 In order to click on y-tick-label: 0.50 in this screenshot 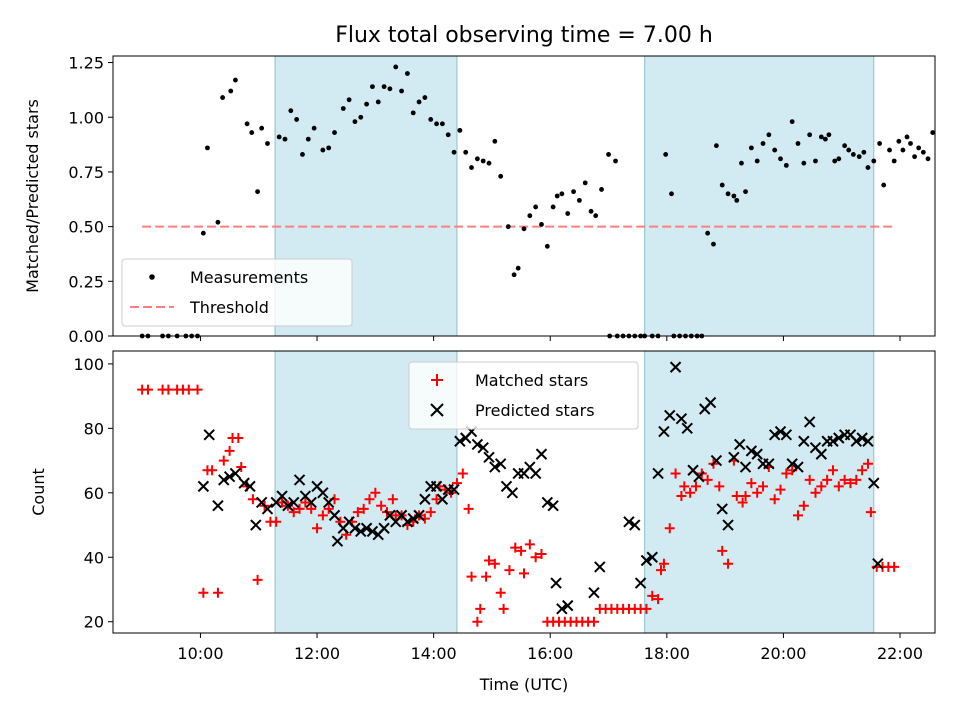, I will do `click(86, 227)`.